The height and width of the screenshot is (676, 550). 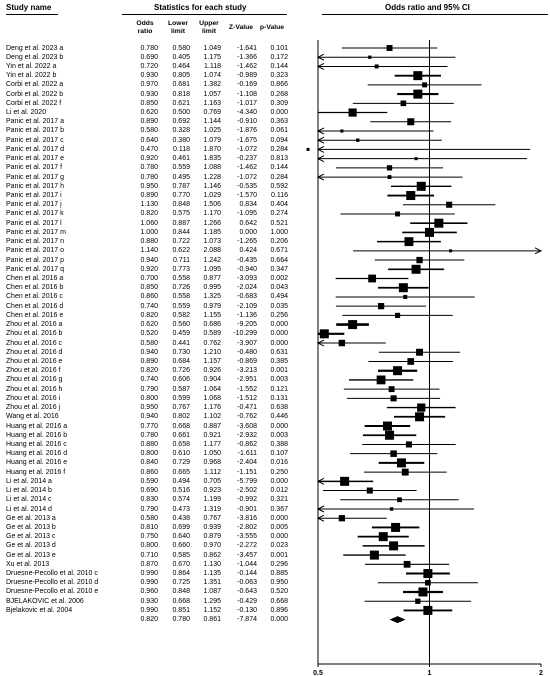 What do you see at coordinates (29, 481) in the screenshot?
I see `study-name-cell: Li et al. 2014 a` at bounding box center [29, 481].